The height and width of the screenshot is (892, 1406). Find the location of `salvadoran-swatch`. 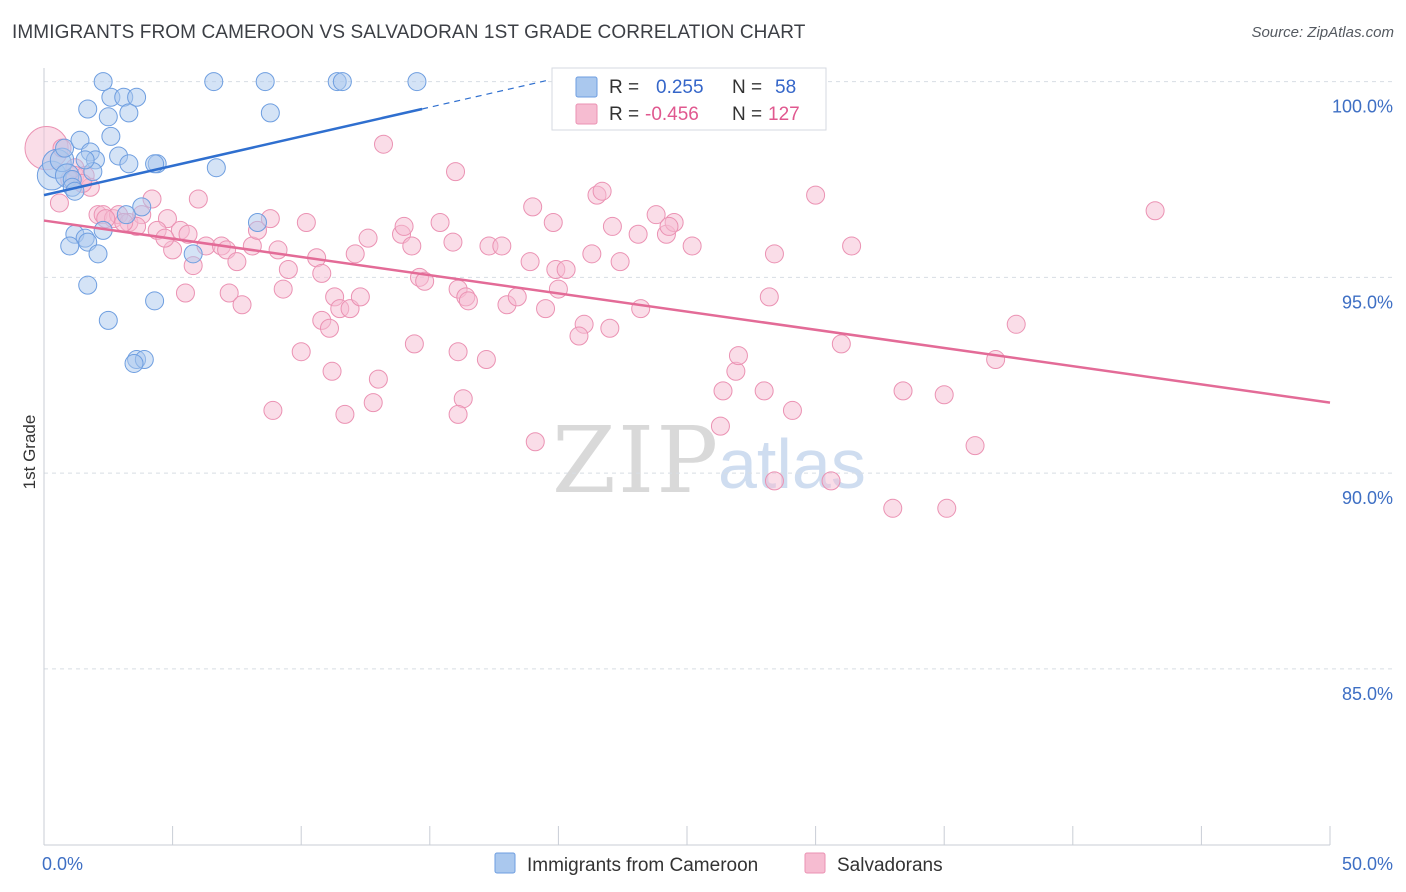

salvadoran-swatch is located at coordinates (586, 114).